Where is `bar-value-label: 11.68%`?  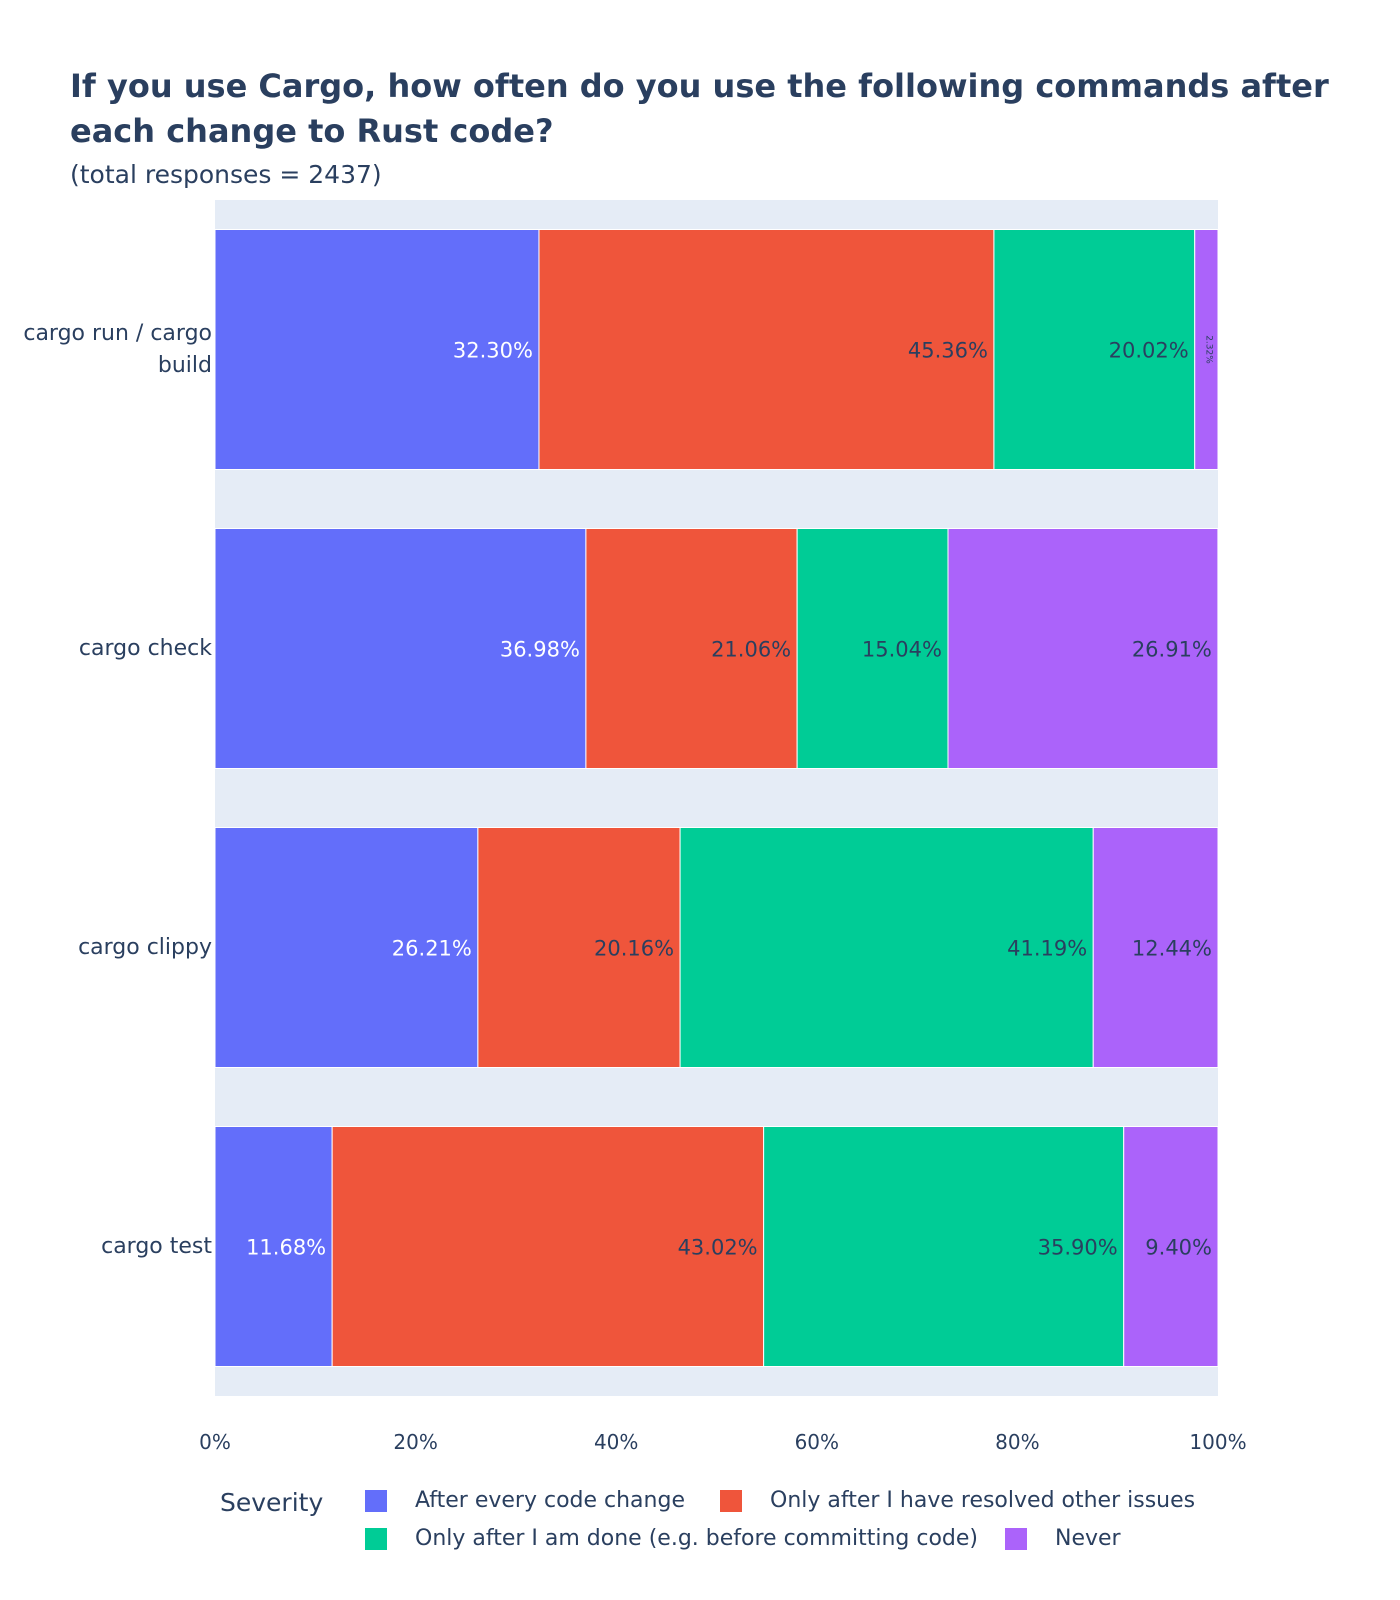
bar-value-label: 11.68% is located at coordinates (286, 1248).